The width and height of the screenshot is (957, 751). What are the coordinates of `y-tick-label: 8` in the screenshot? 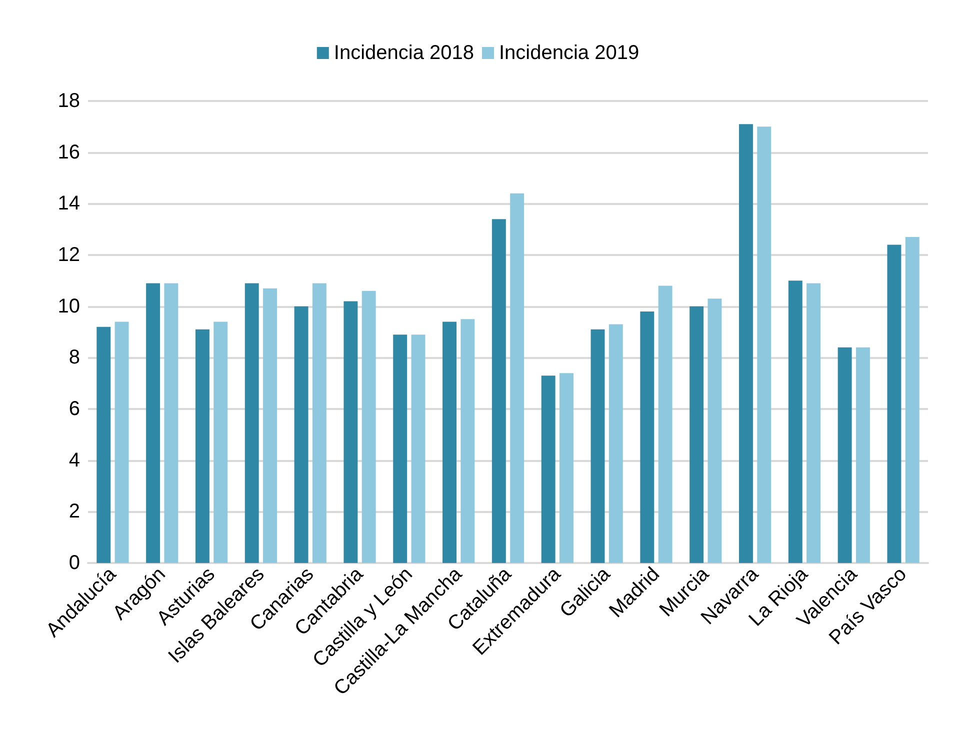 It's located at (74, 357).